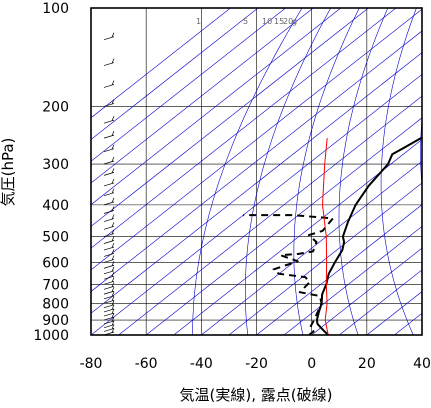  What do you see at coordinates (256, 395) in the screenshot?
I see `x-axis-title: 気温(実線), 露点(破線)` at bounding box center [256, 395].